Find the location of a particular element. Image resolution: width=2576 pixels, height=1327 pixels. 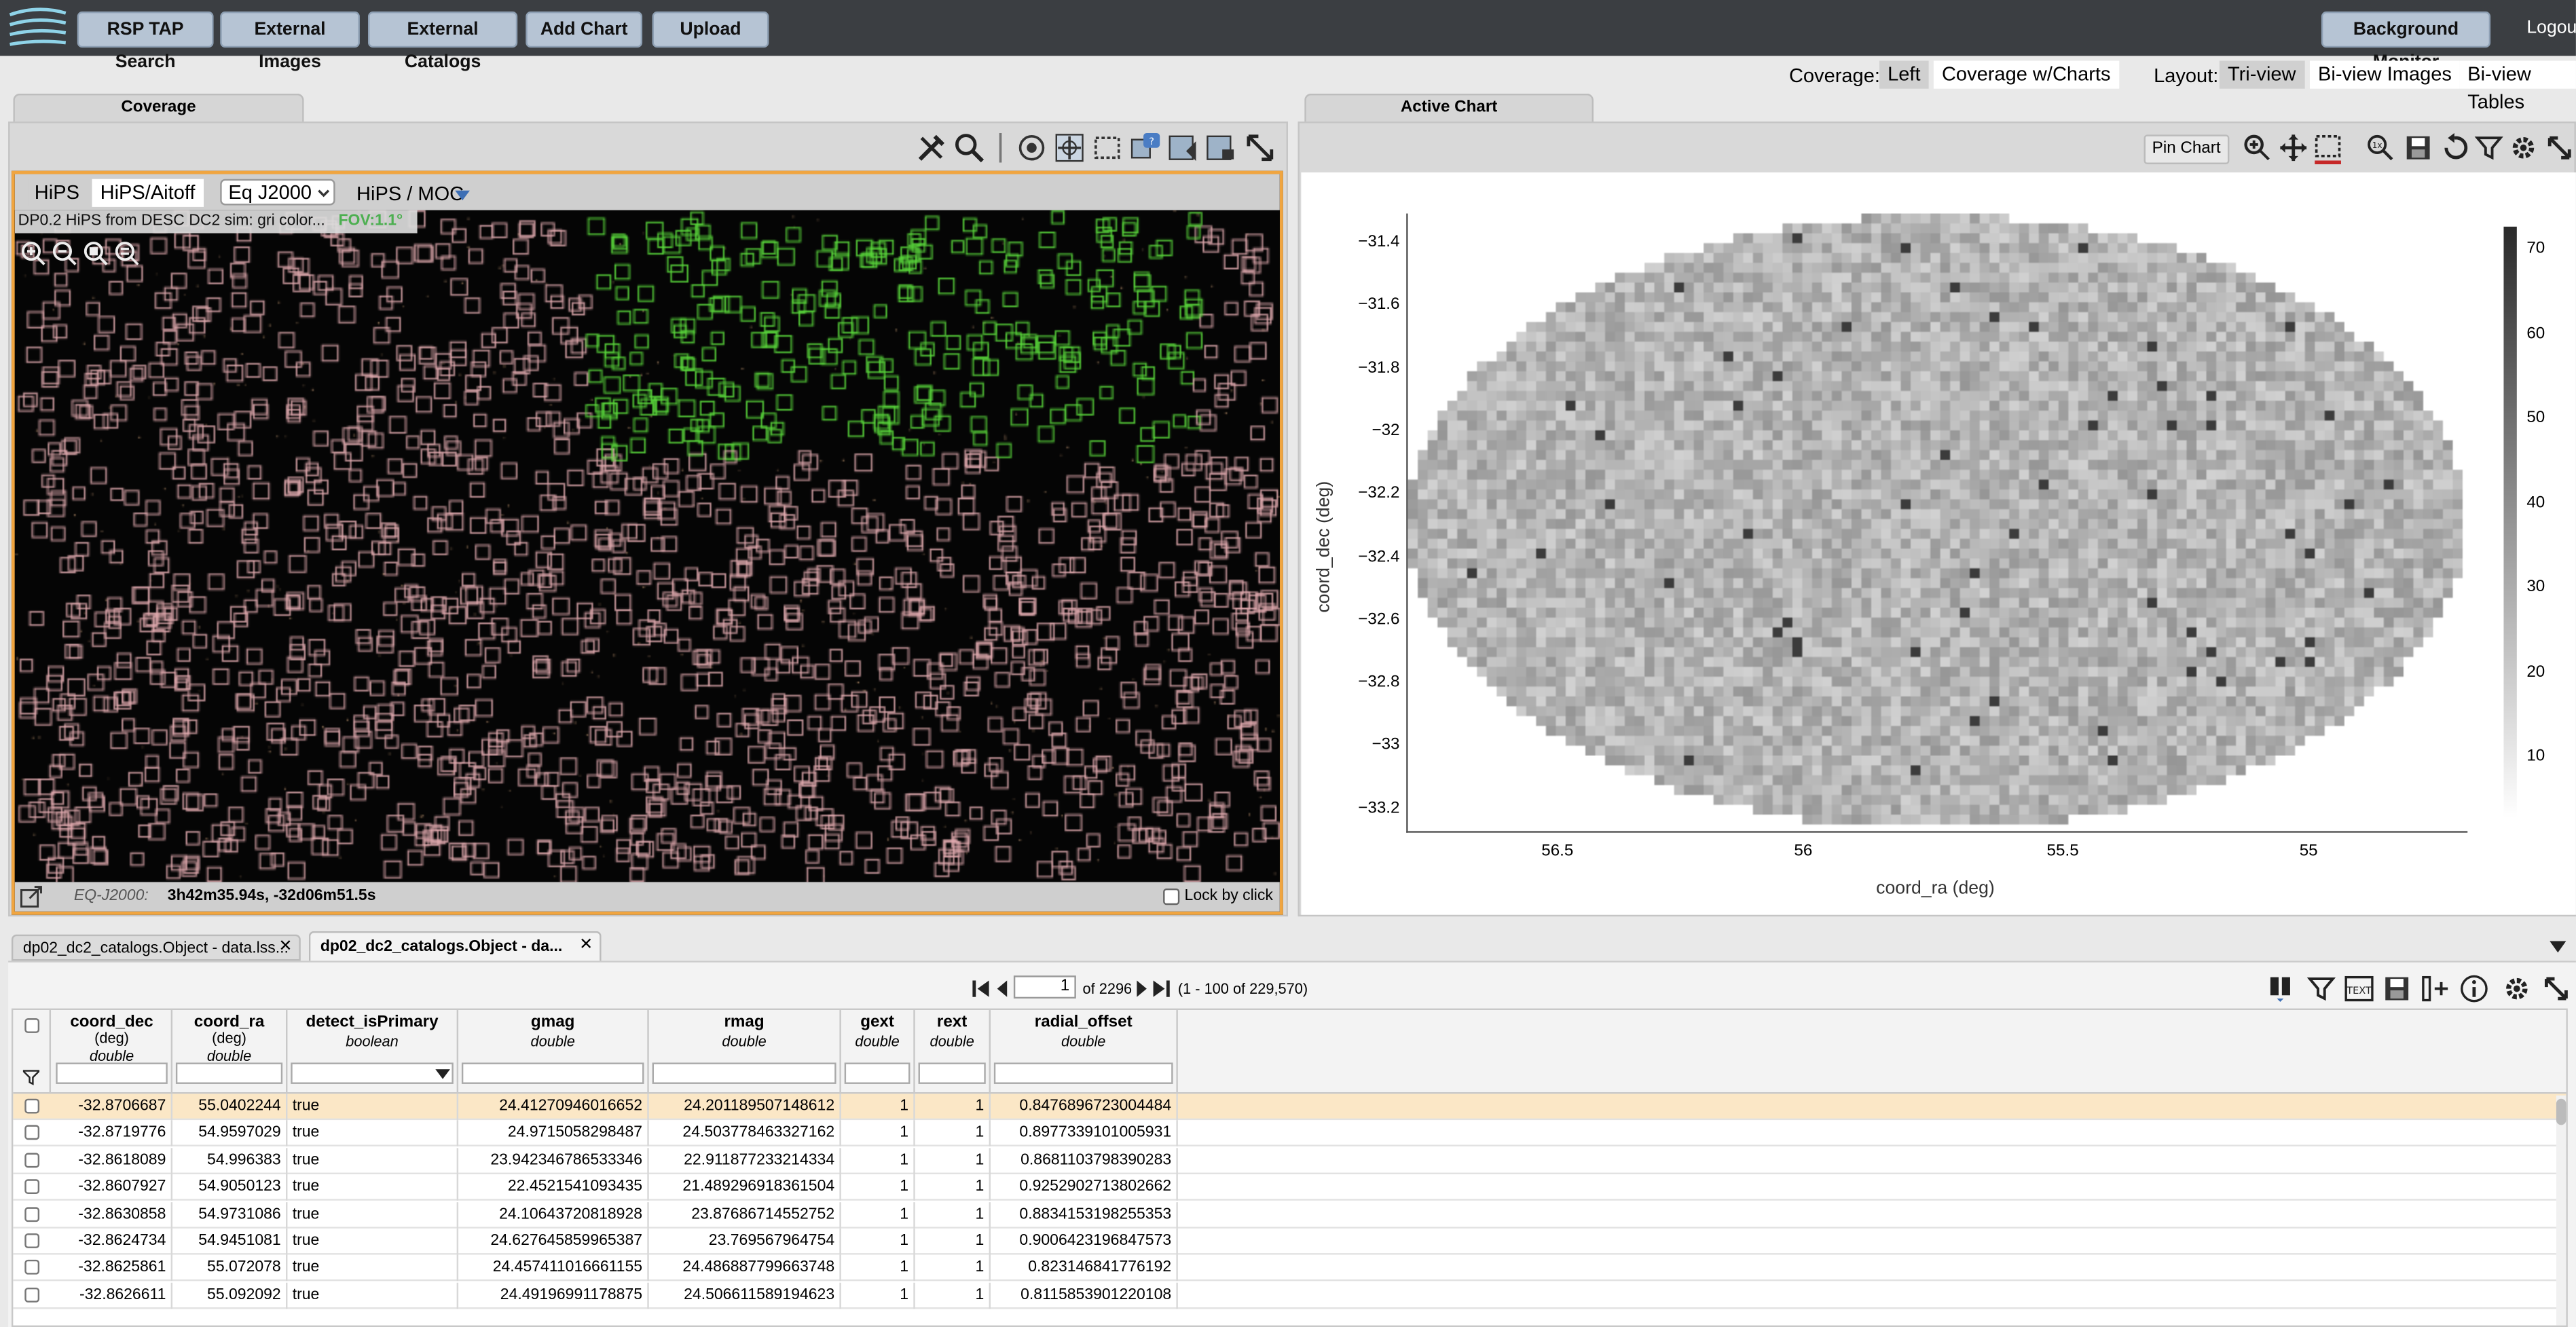

lock-by-click-checkbox is located at coordinates (1171, 897).